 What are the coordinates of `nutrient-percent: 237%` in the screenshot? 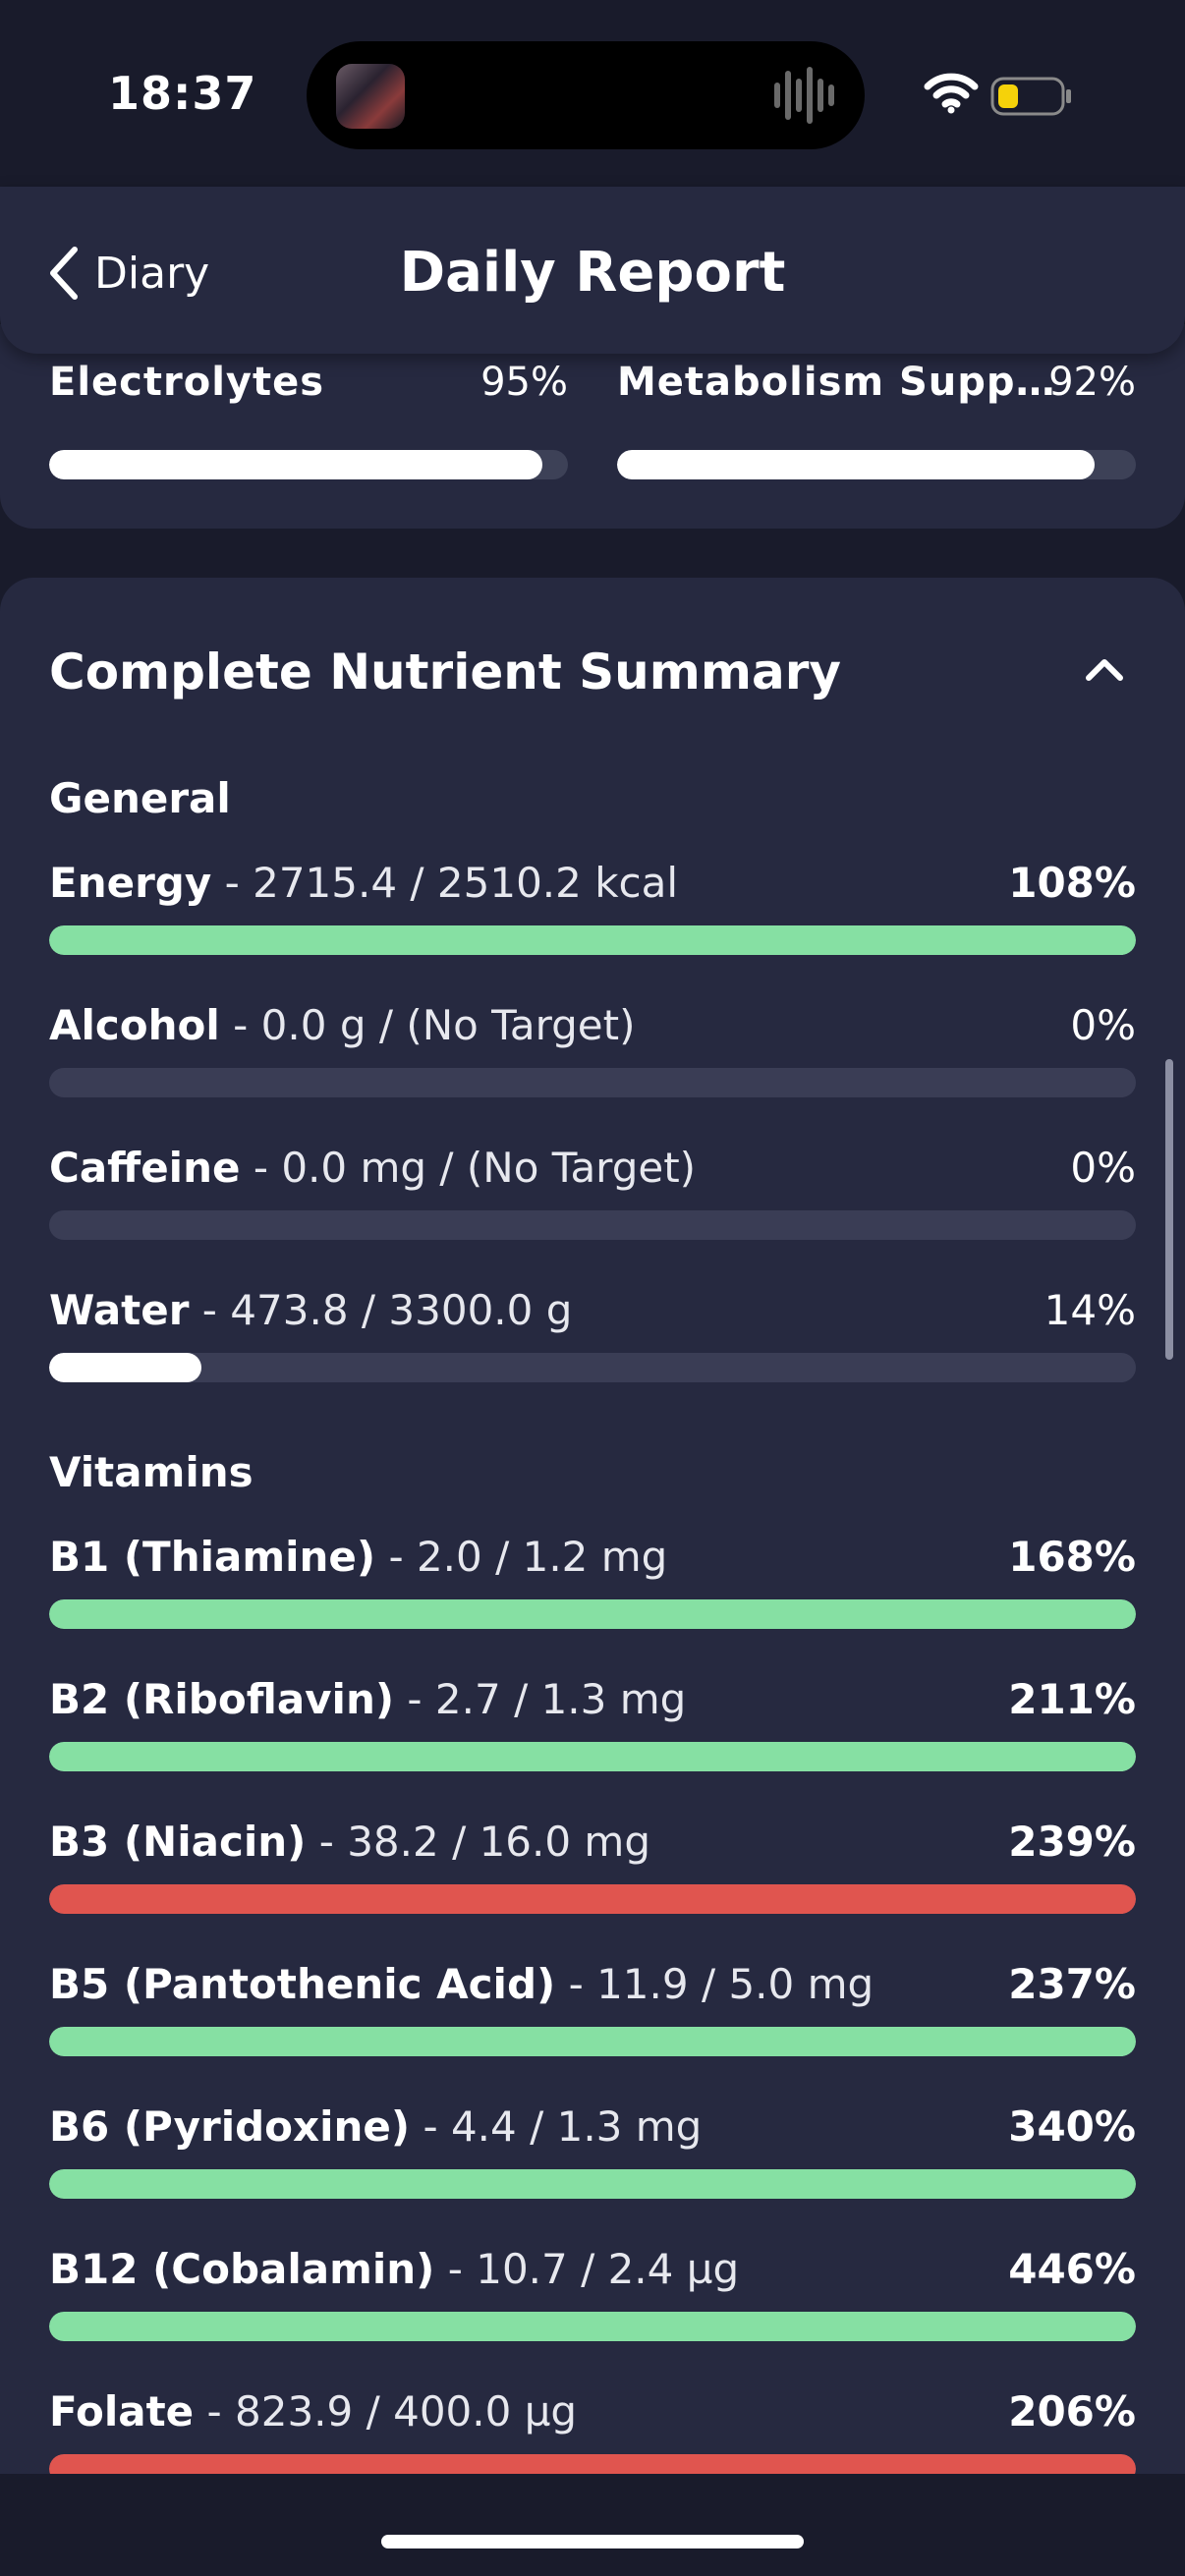 It's located at (1072, 1984).